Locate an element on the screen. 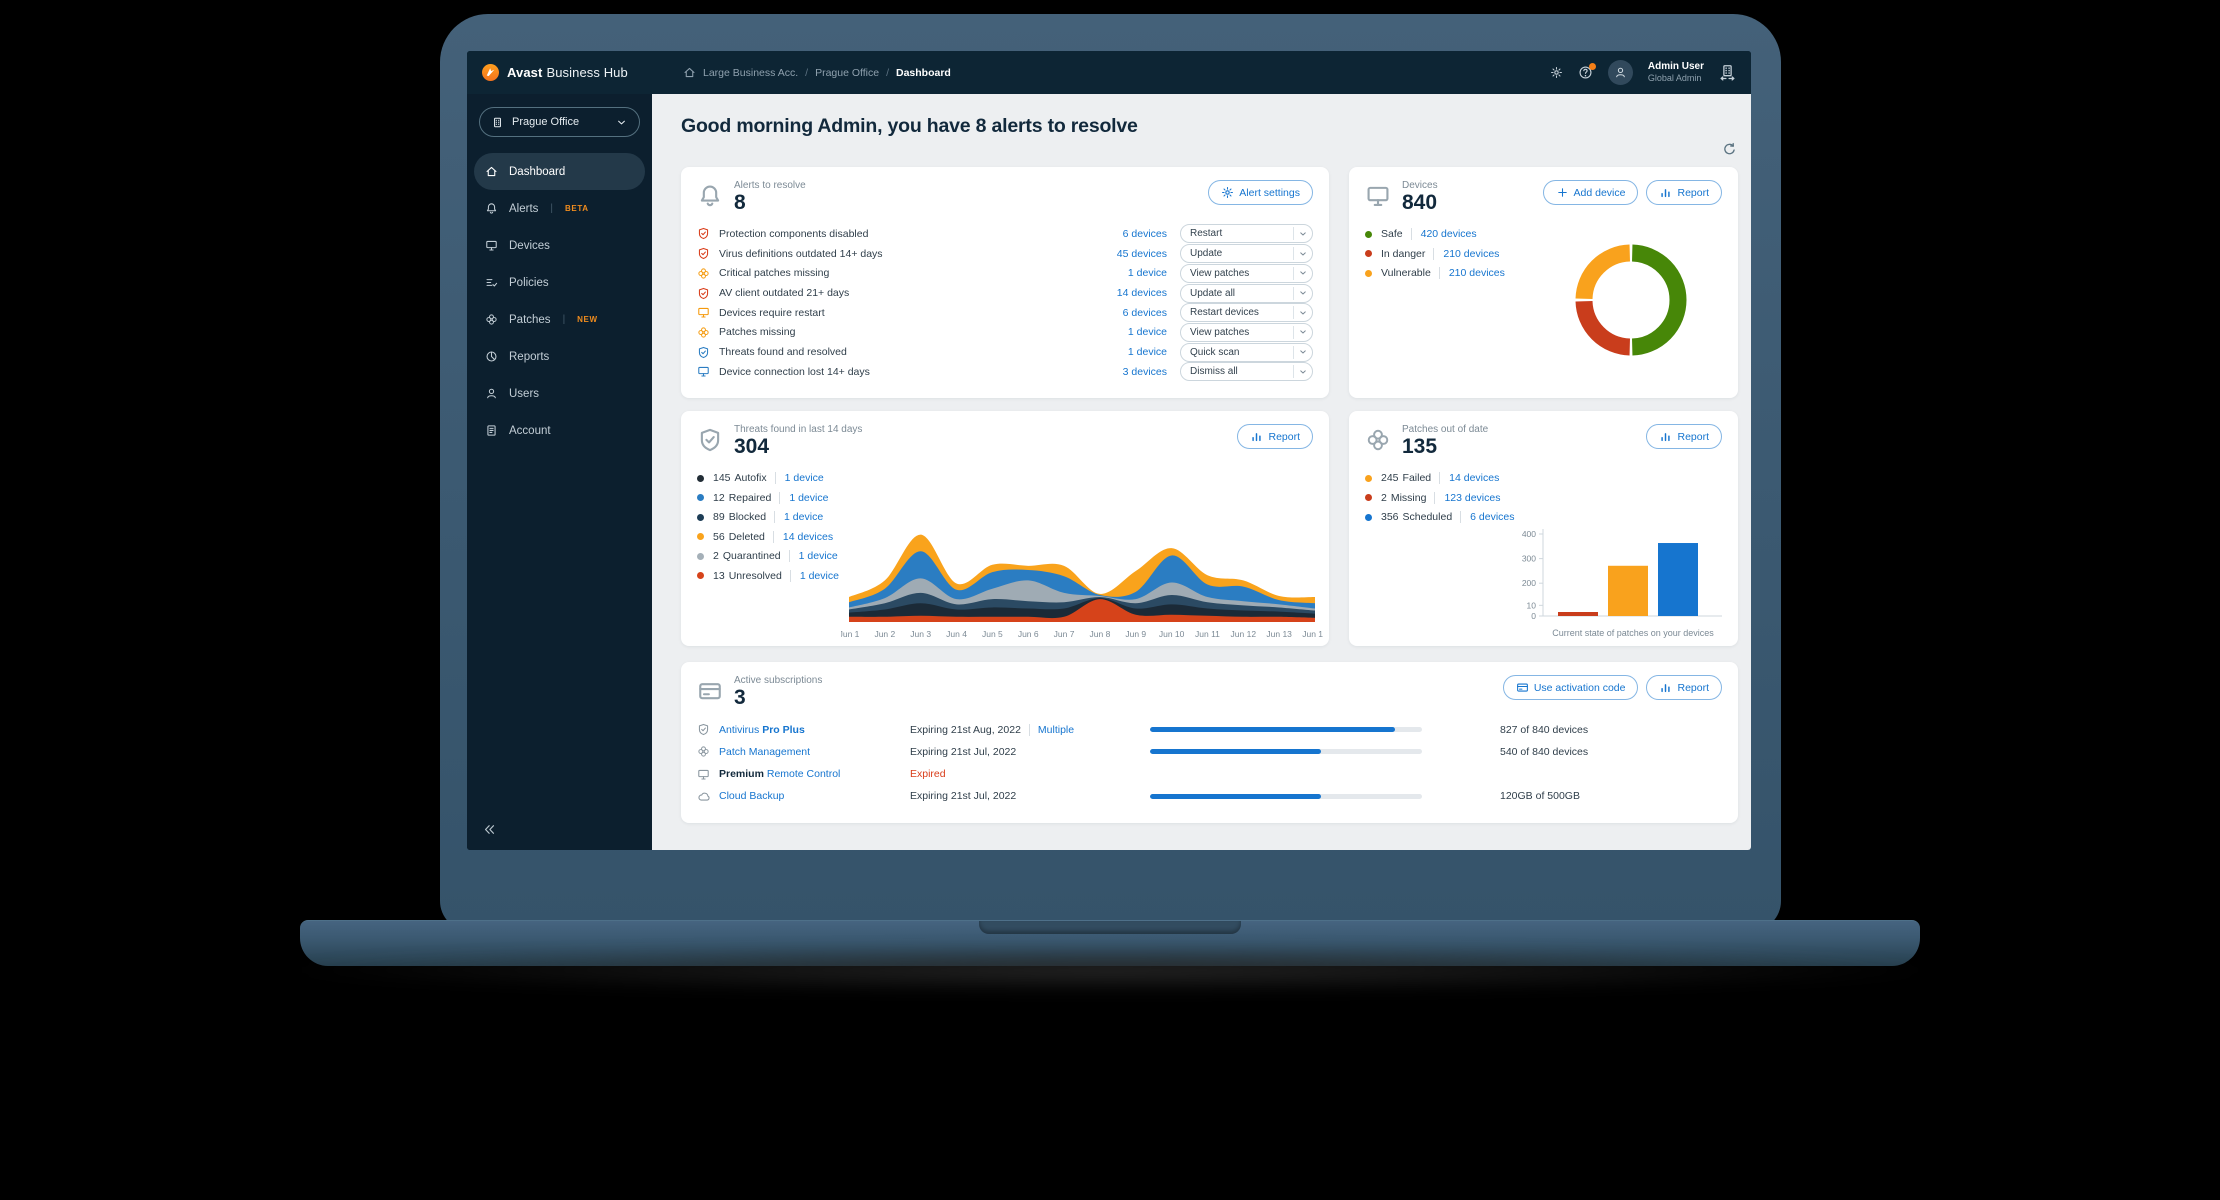  legend-devices-link: 6 devices is located at coordinates (1487, 517).